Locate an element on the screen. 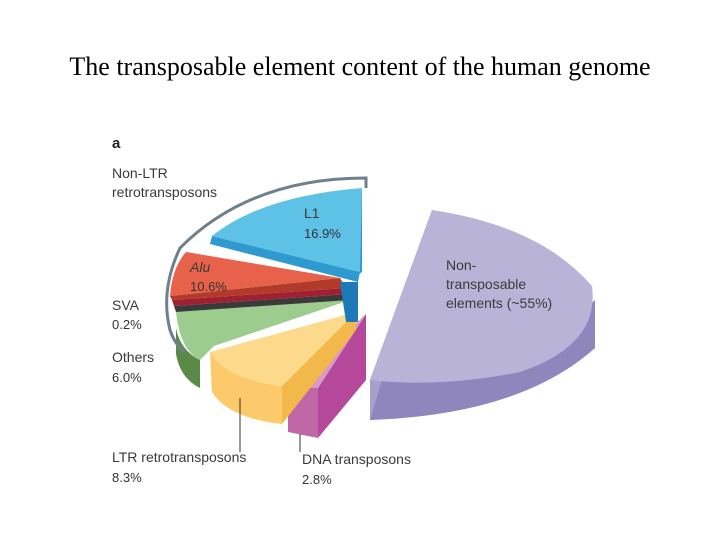 This screenshot has height=540, width=720. slice-l1-under is located at coordinates (349, 302).